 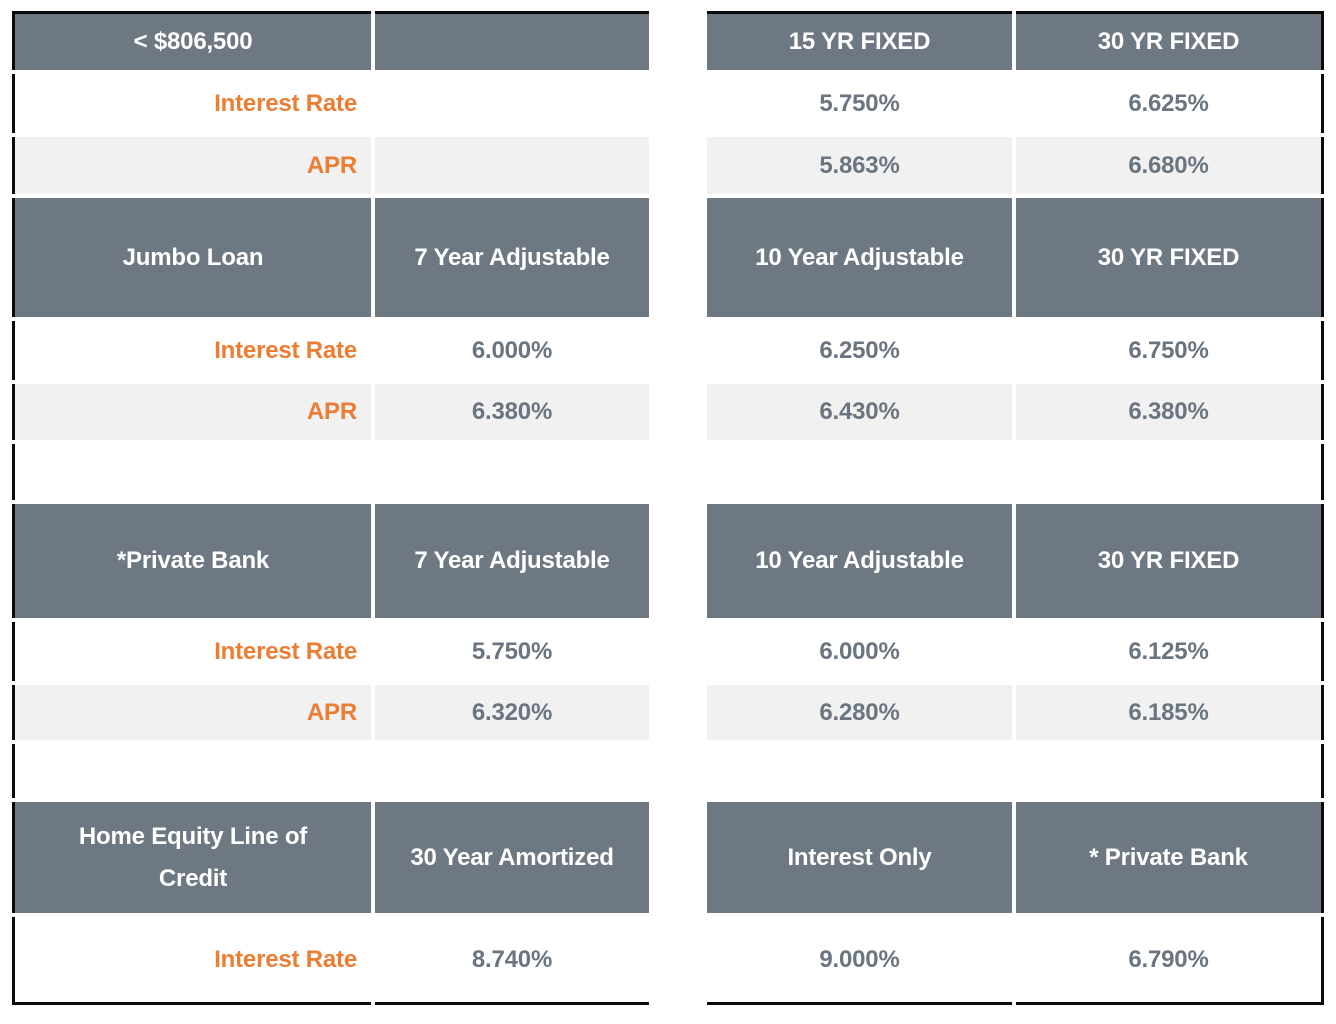 I want to click on rate-value: 9.000%, so click(x=859, y=961).